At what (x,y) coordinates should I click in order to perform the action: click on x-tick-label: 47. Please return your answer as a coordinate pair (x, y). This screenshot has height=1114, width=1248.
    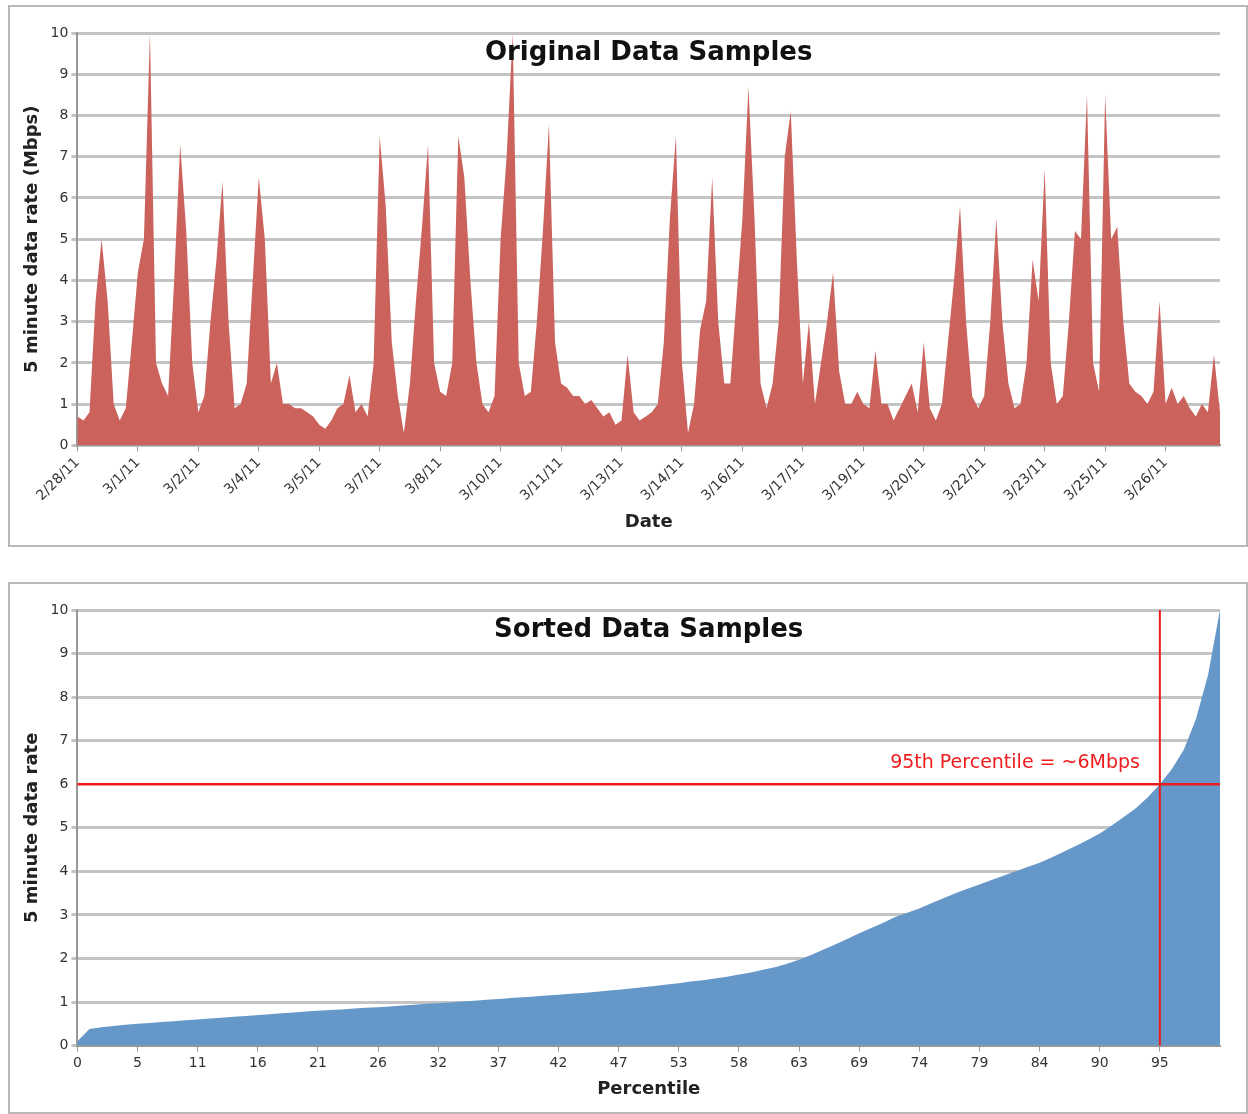
    Looking at the image, I should click on (618, 1061).